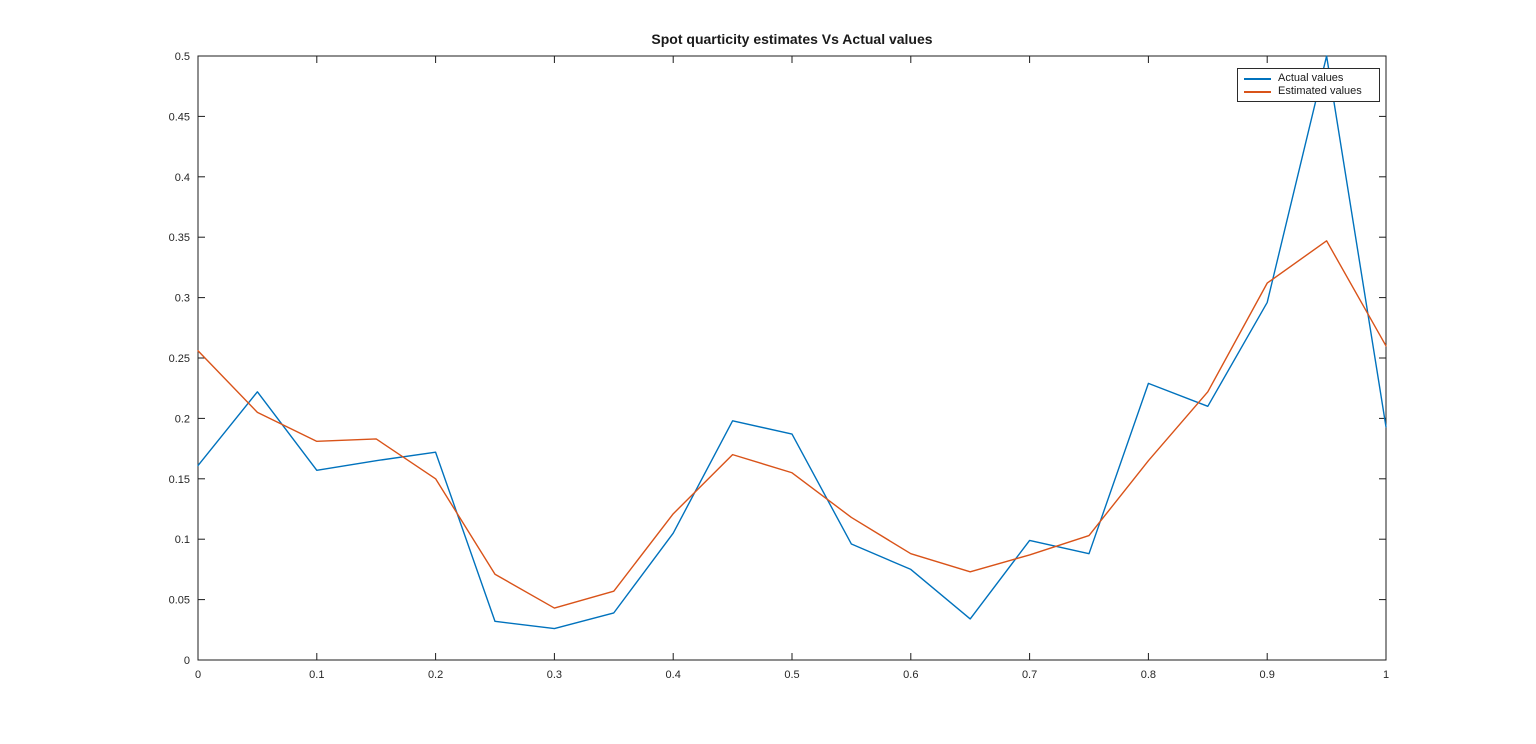  Describe the element at coordinates (791, 675) in the screenshot. I see `x-axis-tick-label: 0.5` at that location.